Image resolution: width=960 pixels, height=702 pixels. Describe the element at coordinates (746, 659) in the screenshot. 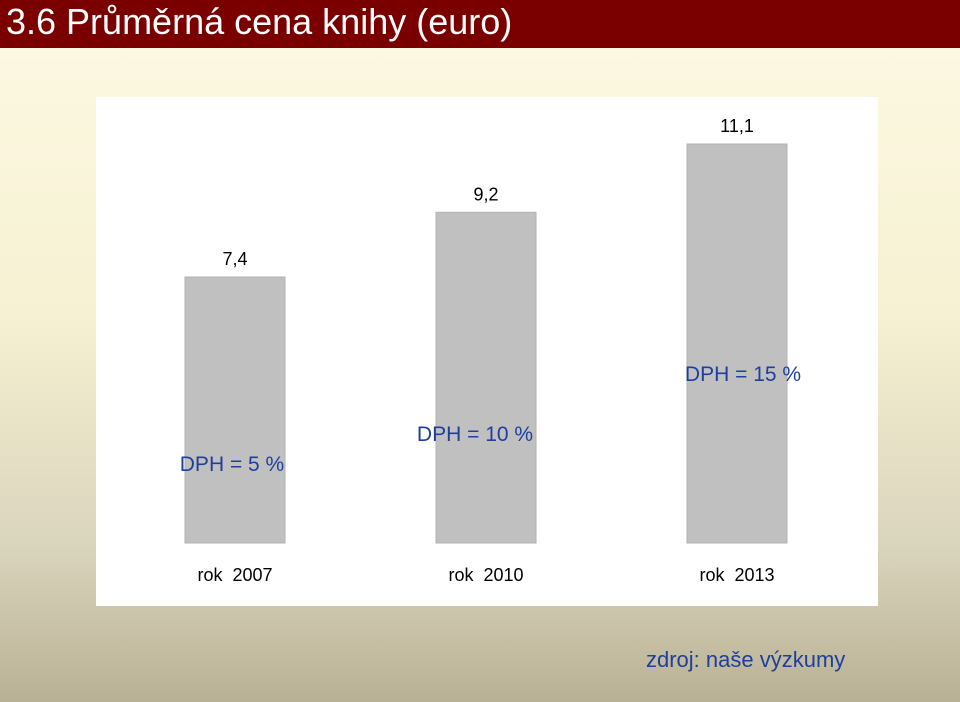

I see `source-note: zdroj: naše výzkumy` at that location.